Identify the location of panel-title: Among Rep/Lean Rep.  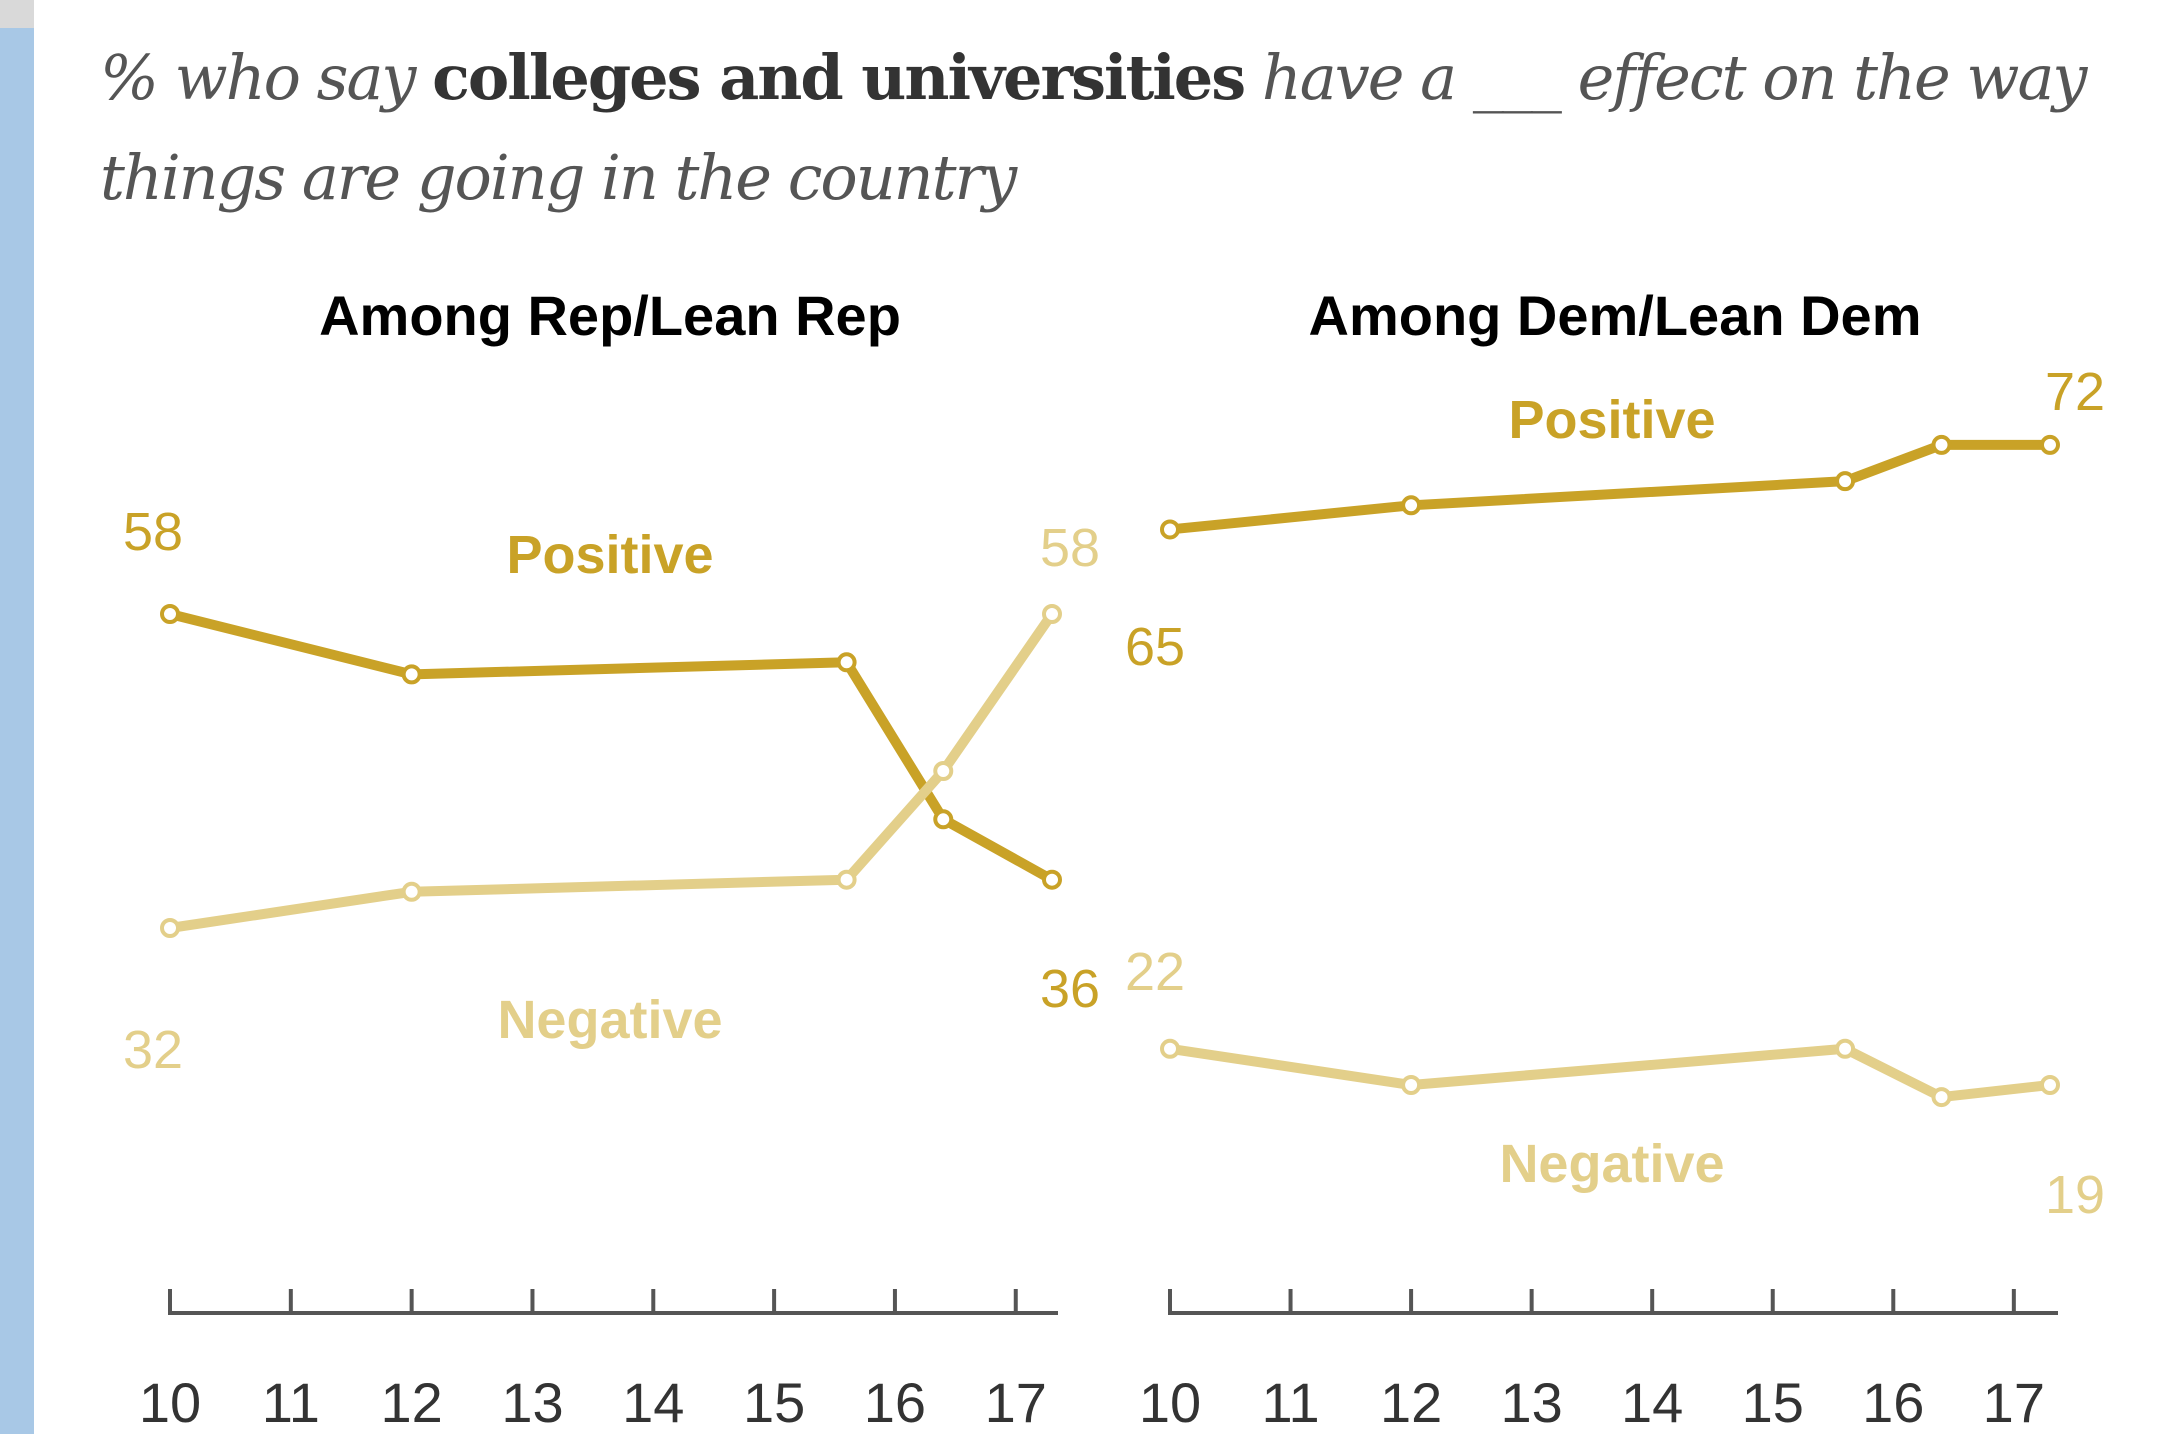
(610, 315).